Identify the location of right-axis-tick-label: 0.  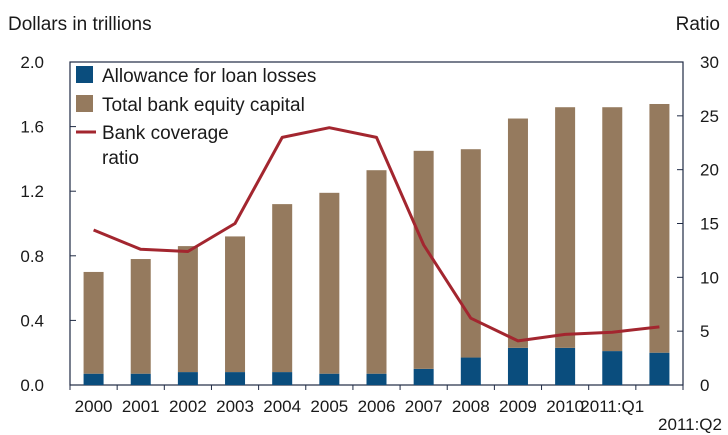
(704, 385).